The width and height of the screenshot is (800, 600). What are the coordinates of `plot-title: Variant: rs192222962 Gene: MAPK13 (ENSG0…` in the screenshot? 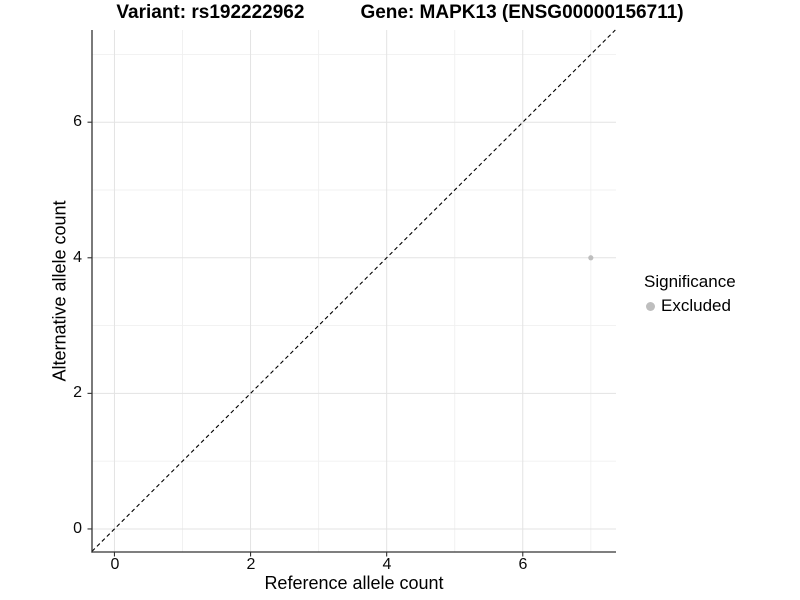 It's located at (400, 13).